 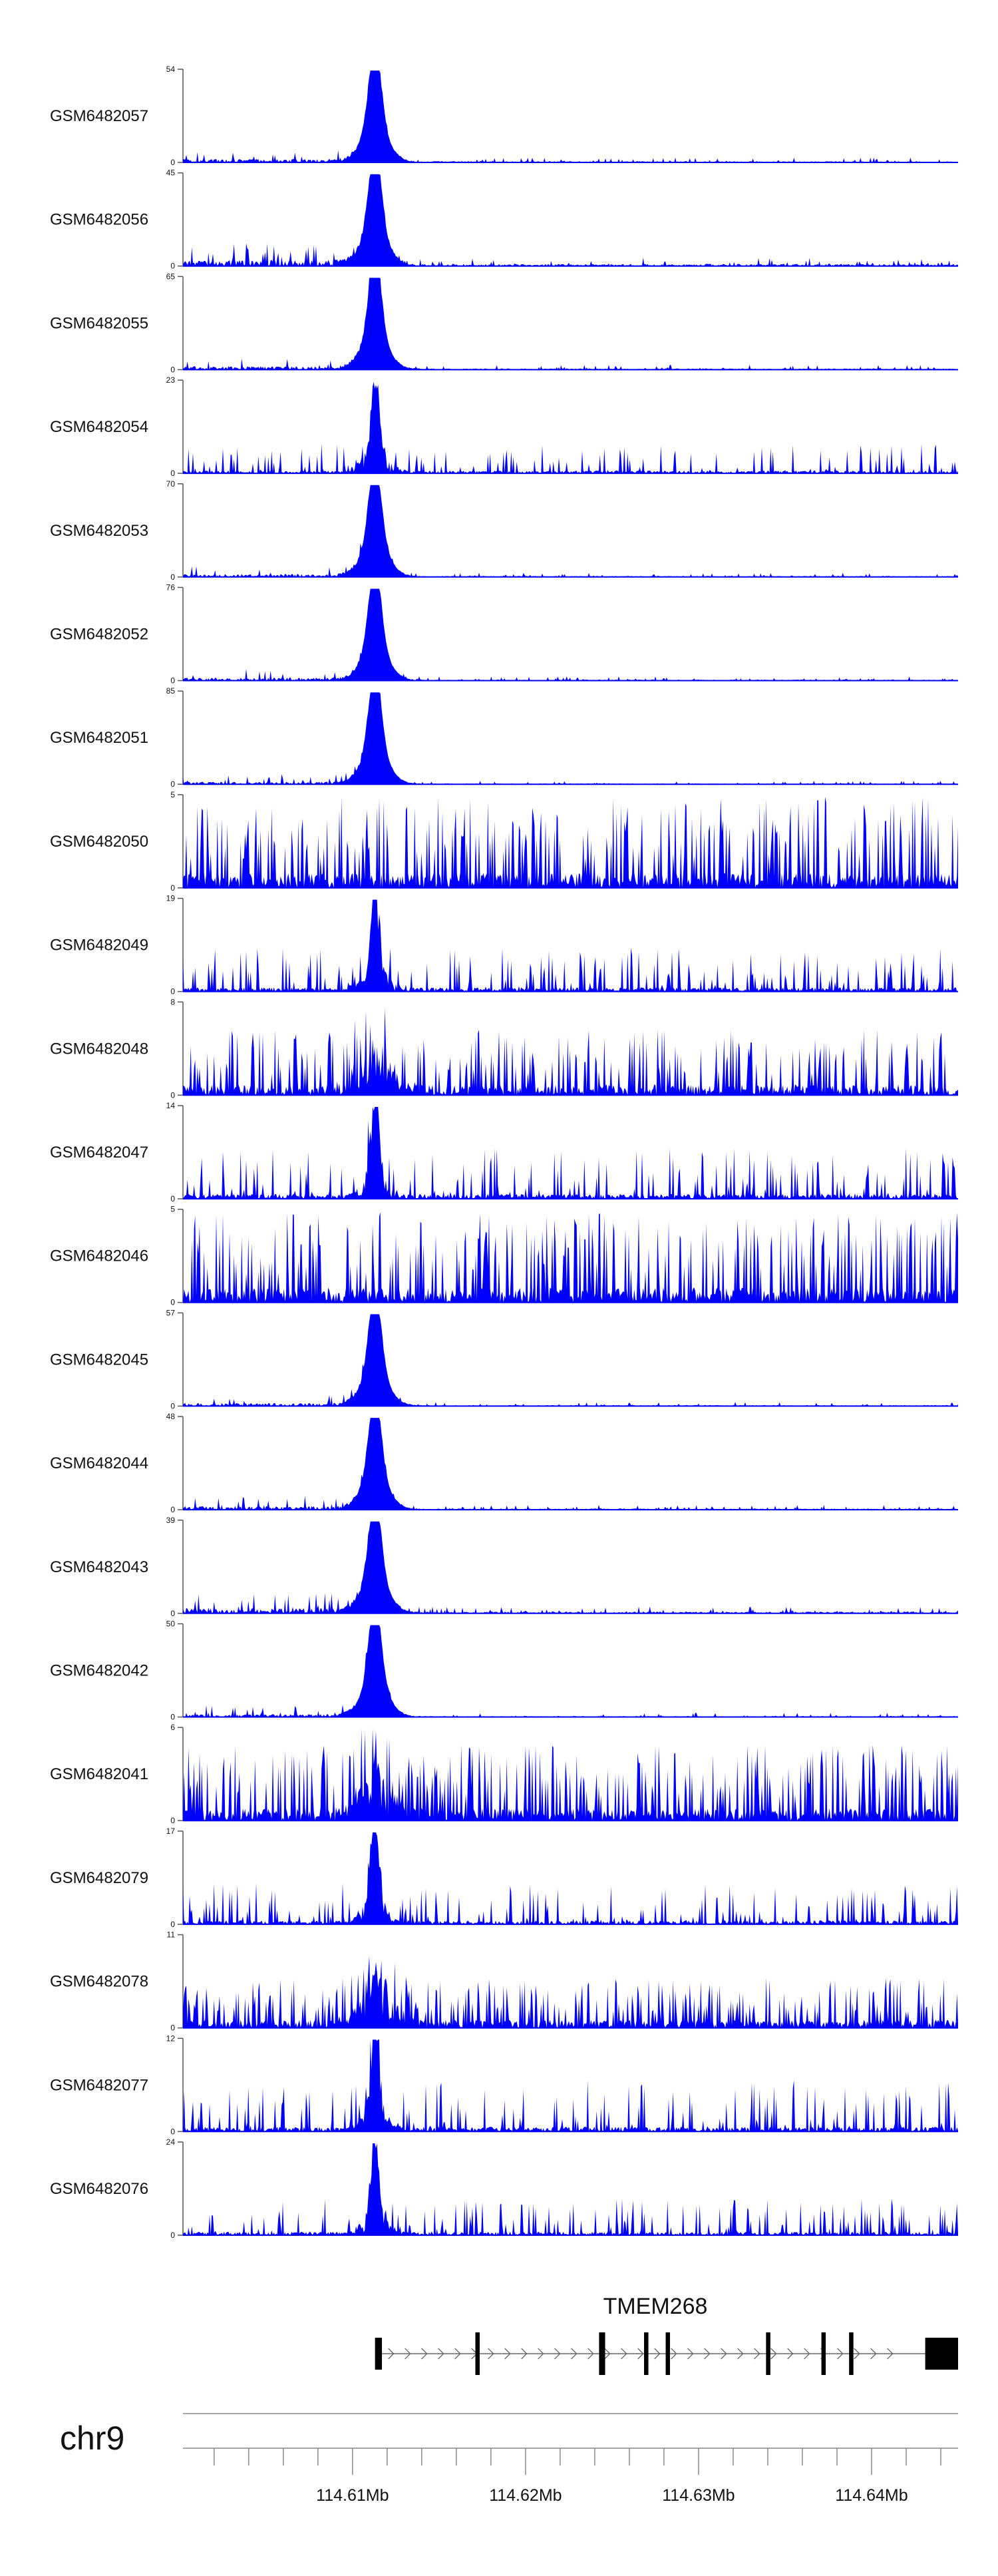 What do you see at coordinates (504, 1048) in the screenshot?
I see `track-GSM6482048: GSM6482048 8 0` at bounding box center [504, 1048].